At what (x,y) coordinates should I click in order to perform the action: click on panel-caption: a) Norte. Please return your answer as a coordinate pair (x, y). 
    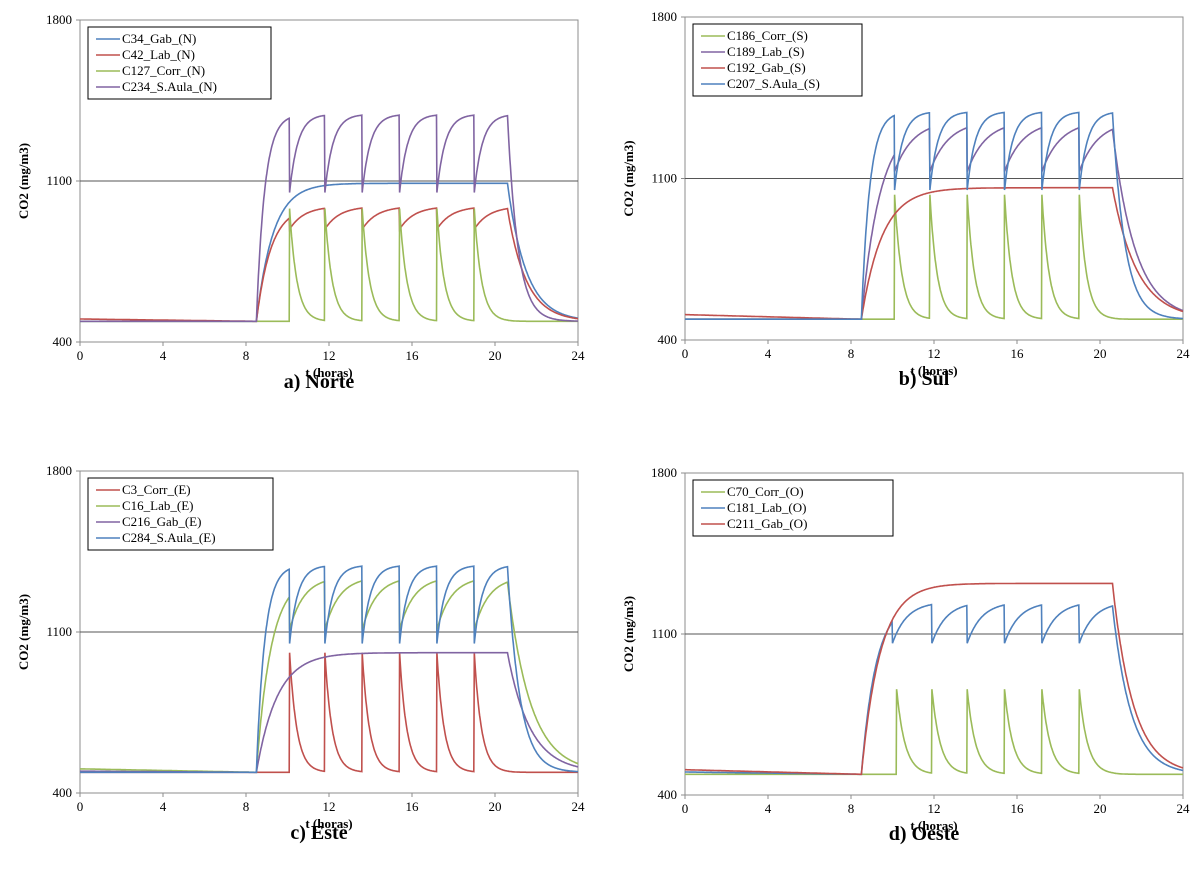
    Looking at the image, I should click on (319, 382).